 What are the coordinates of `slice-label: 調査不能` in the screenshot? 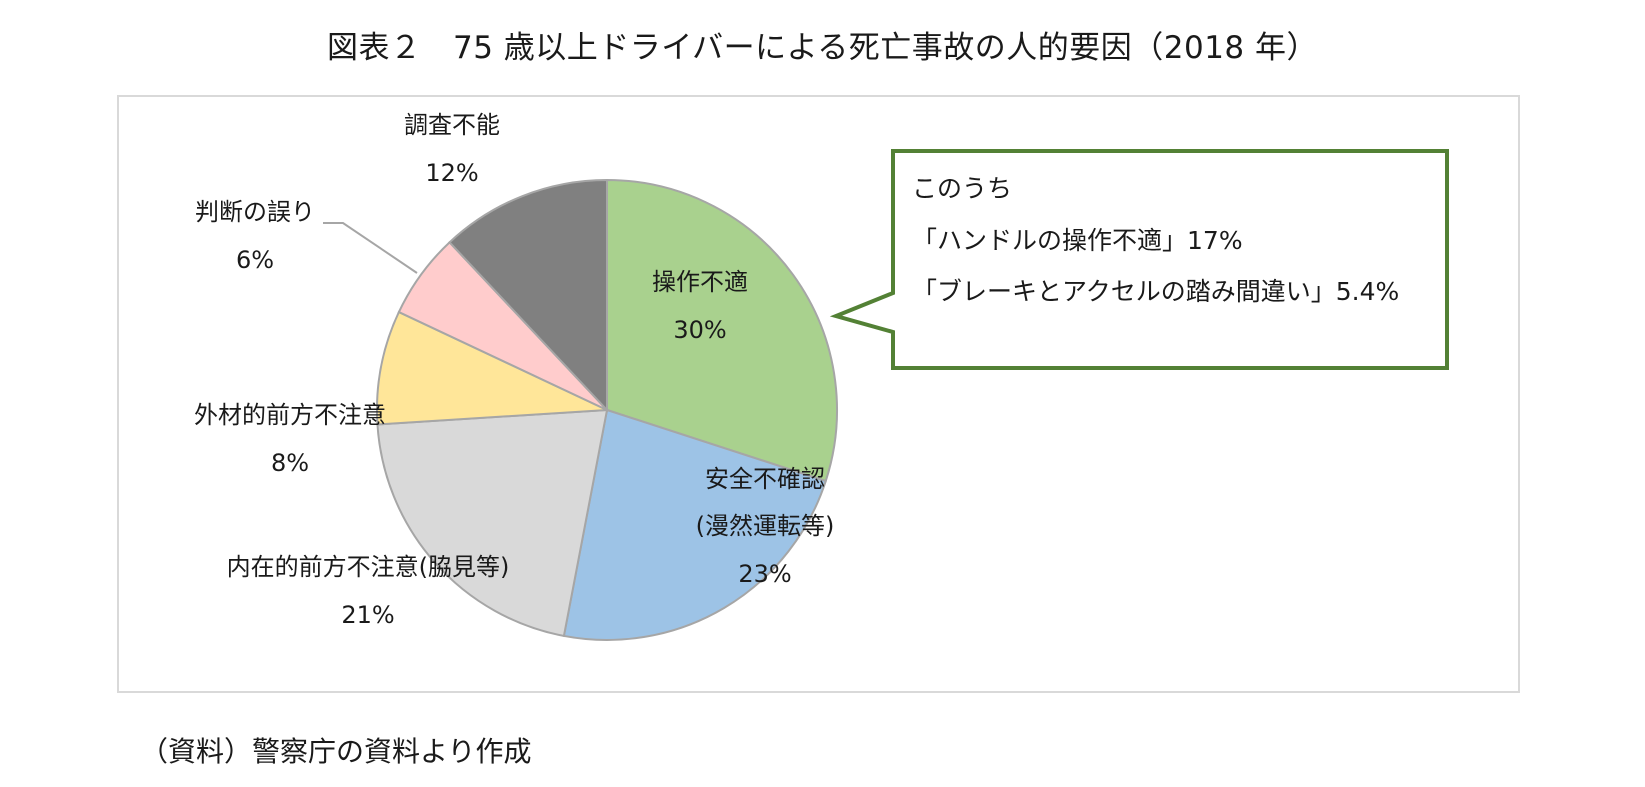 It's located at (452, 125).